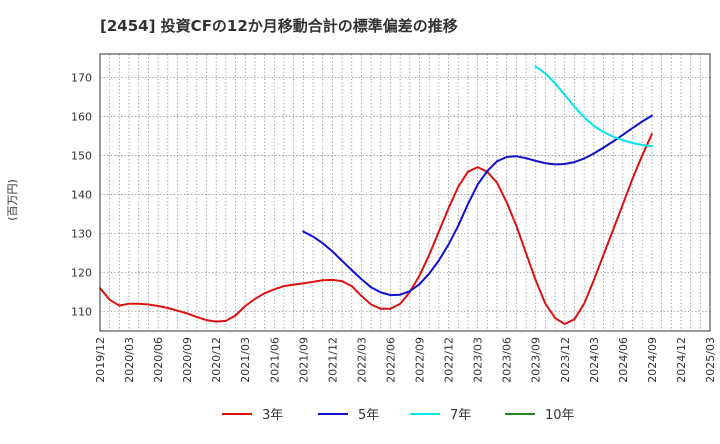 This screenshot has height=444, width=720. What do you see at coordinates (390, 360) in the screenshot?
I see `x-tick-label: 2022/06` at bounding box center [390, 360].